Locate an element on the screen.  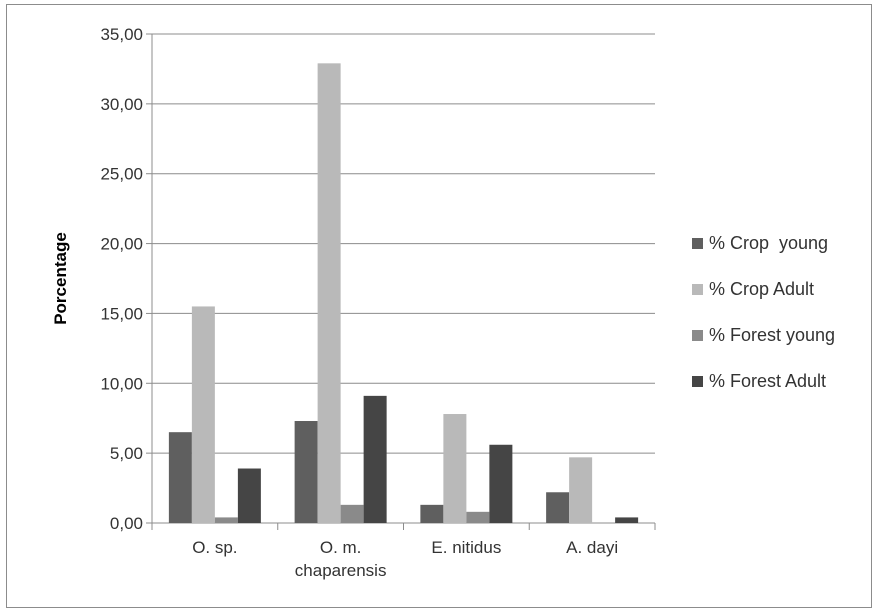
legend-entry: % Forest Adult is located at coordinates (767, 381).